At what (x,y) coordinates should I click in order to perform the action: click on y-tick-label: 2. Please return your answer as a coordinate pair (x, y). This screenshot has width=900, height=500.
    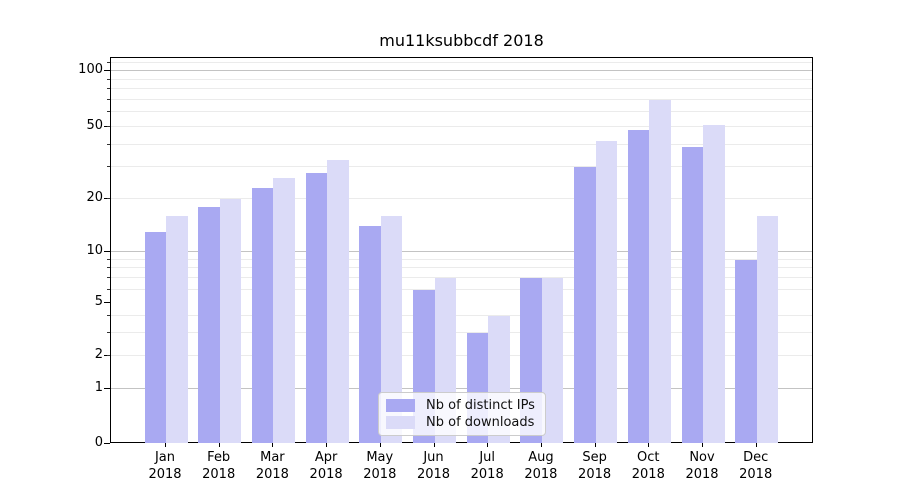
    Looking at the image, I should click on (98, 354).